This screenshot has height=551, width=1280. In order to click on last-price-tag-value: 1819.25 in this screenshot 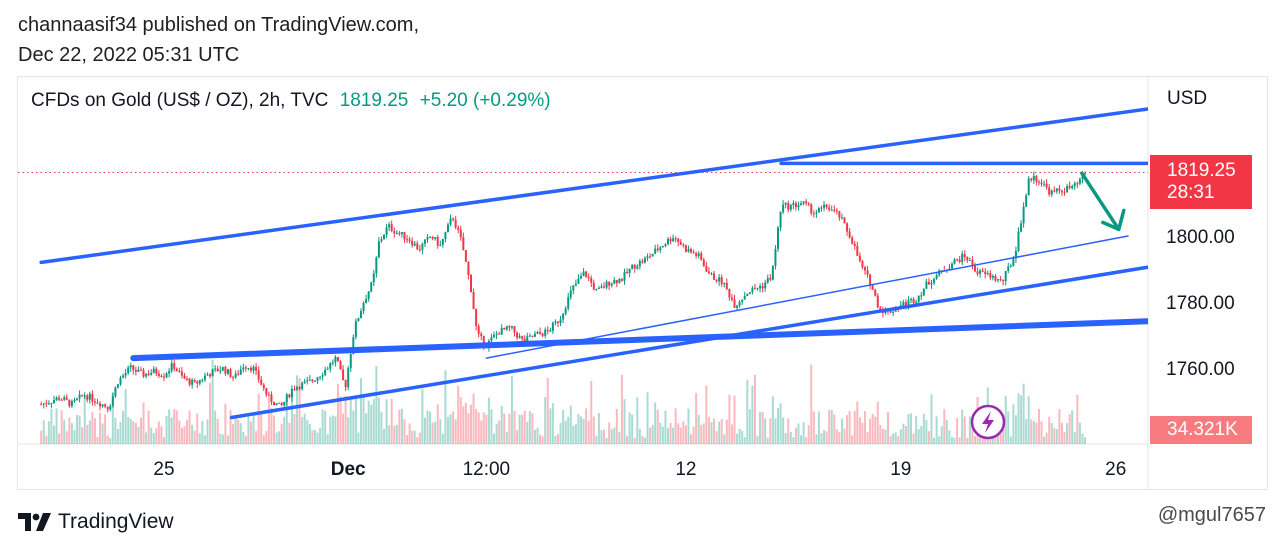, I will do `click(1201, 170)`.